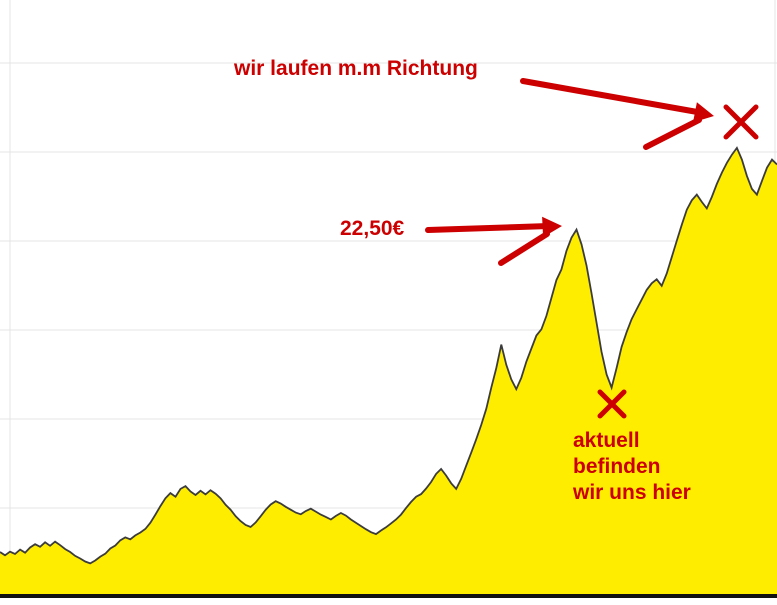 The image size is (777, 605). I want to click on annotation-direction-label: wir laufen m.m Richtung, so click(356, 68).